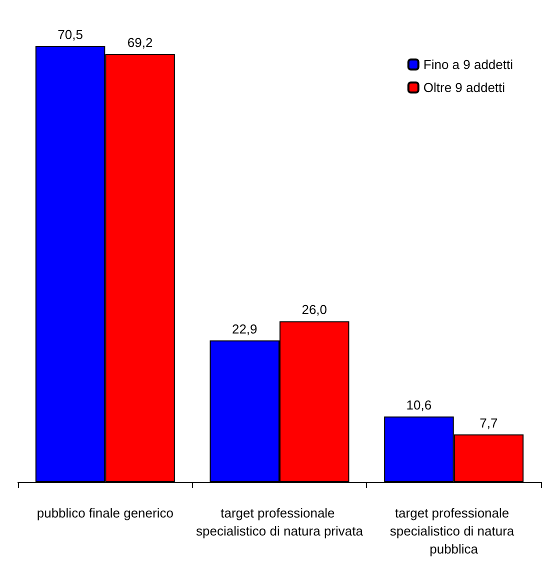  What do you see at coordinates (105, 513) in the screenshot?
I see `x-tick-label: pubblico finale generico` at bounding box center [105, 513].